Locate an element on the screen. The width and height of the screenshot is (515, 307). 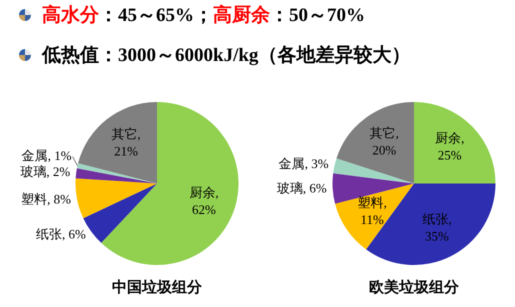
slice-label: 玻璃, 6% is located at coordinates (301, 188).